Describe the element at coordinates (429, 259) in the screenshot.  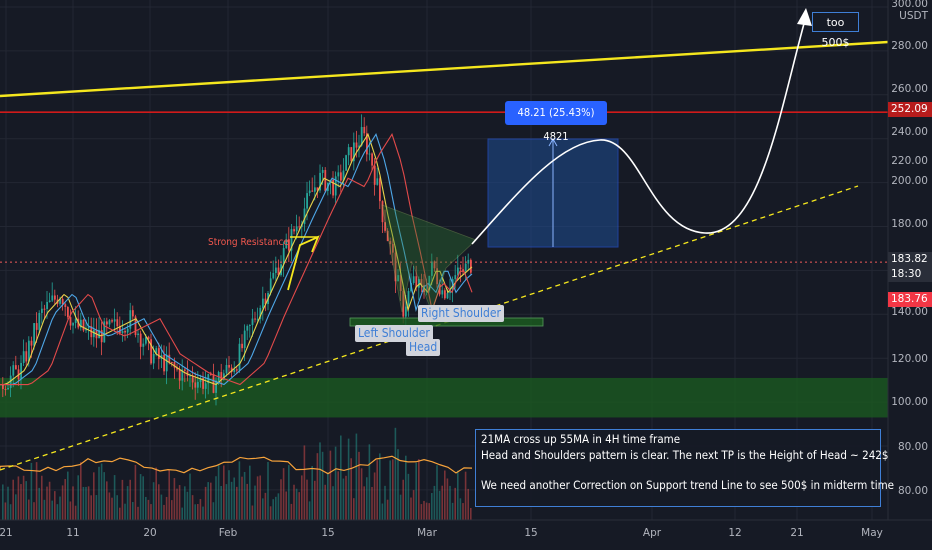
I see `hs-pattern-shape` at that location.